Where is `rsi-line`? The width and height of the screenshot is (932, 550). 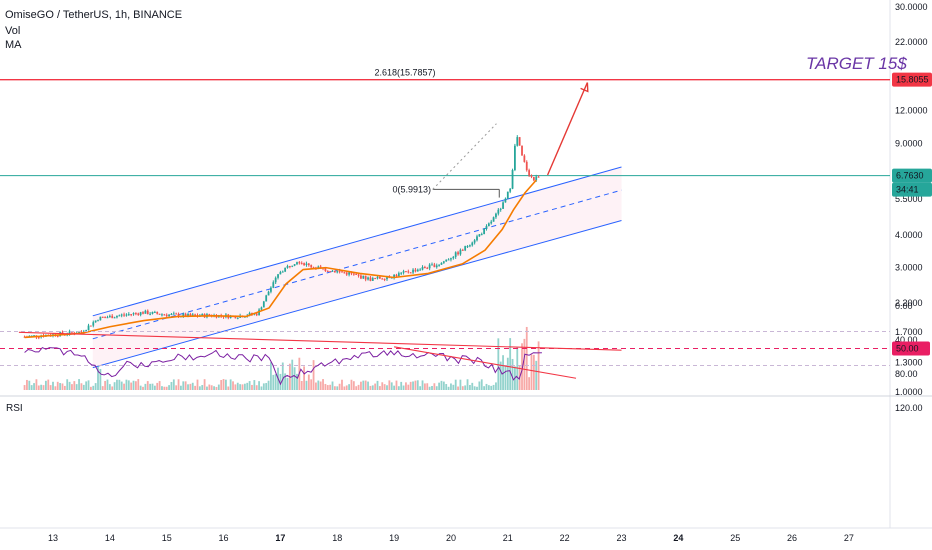 rsi-line is located at coordinates (283, 366).